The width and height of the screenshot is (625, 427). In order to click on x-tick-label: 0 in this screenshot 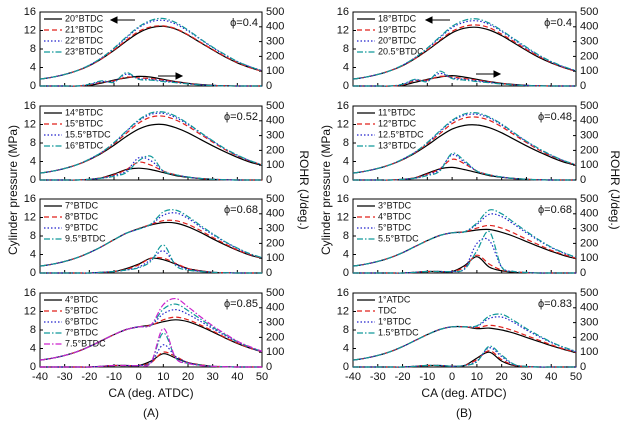, I will do `click(452, 377)`.